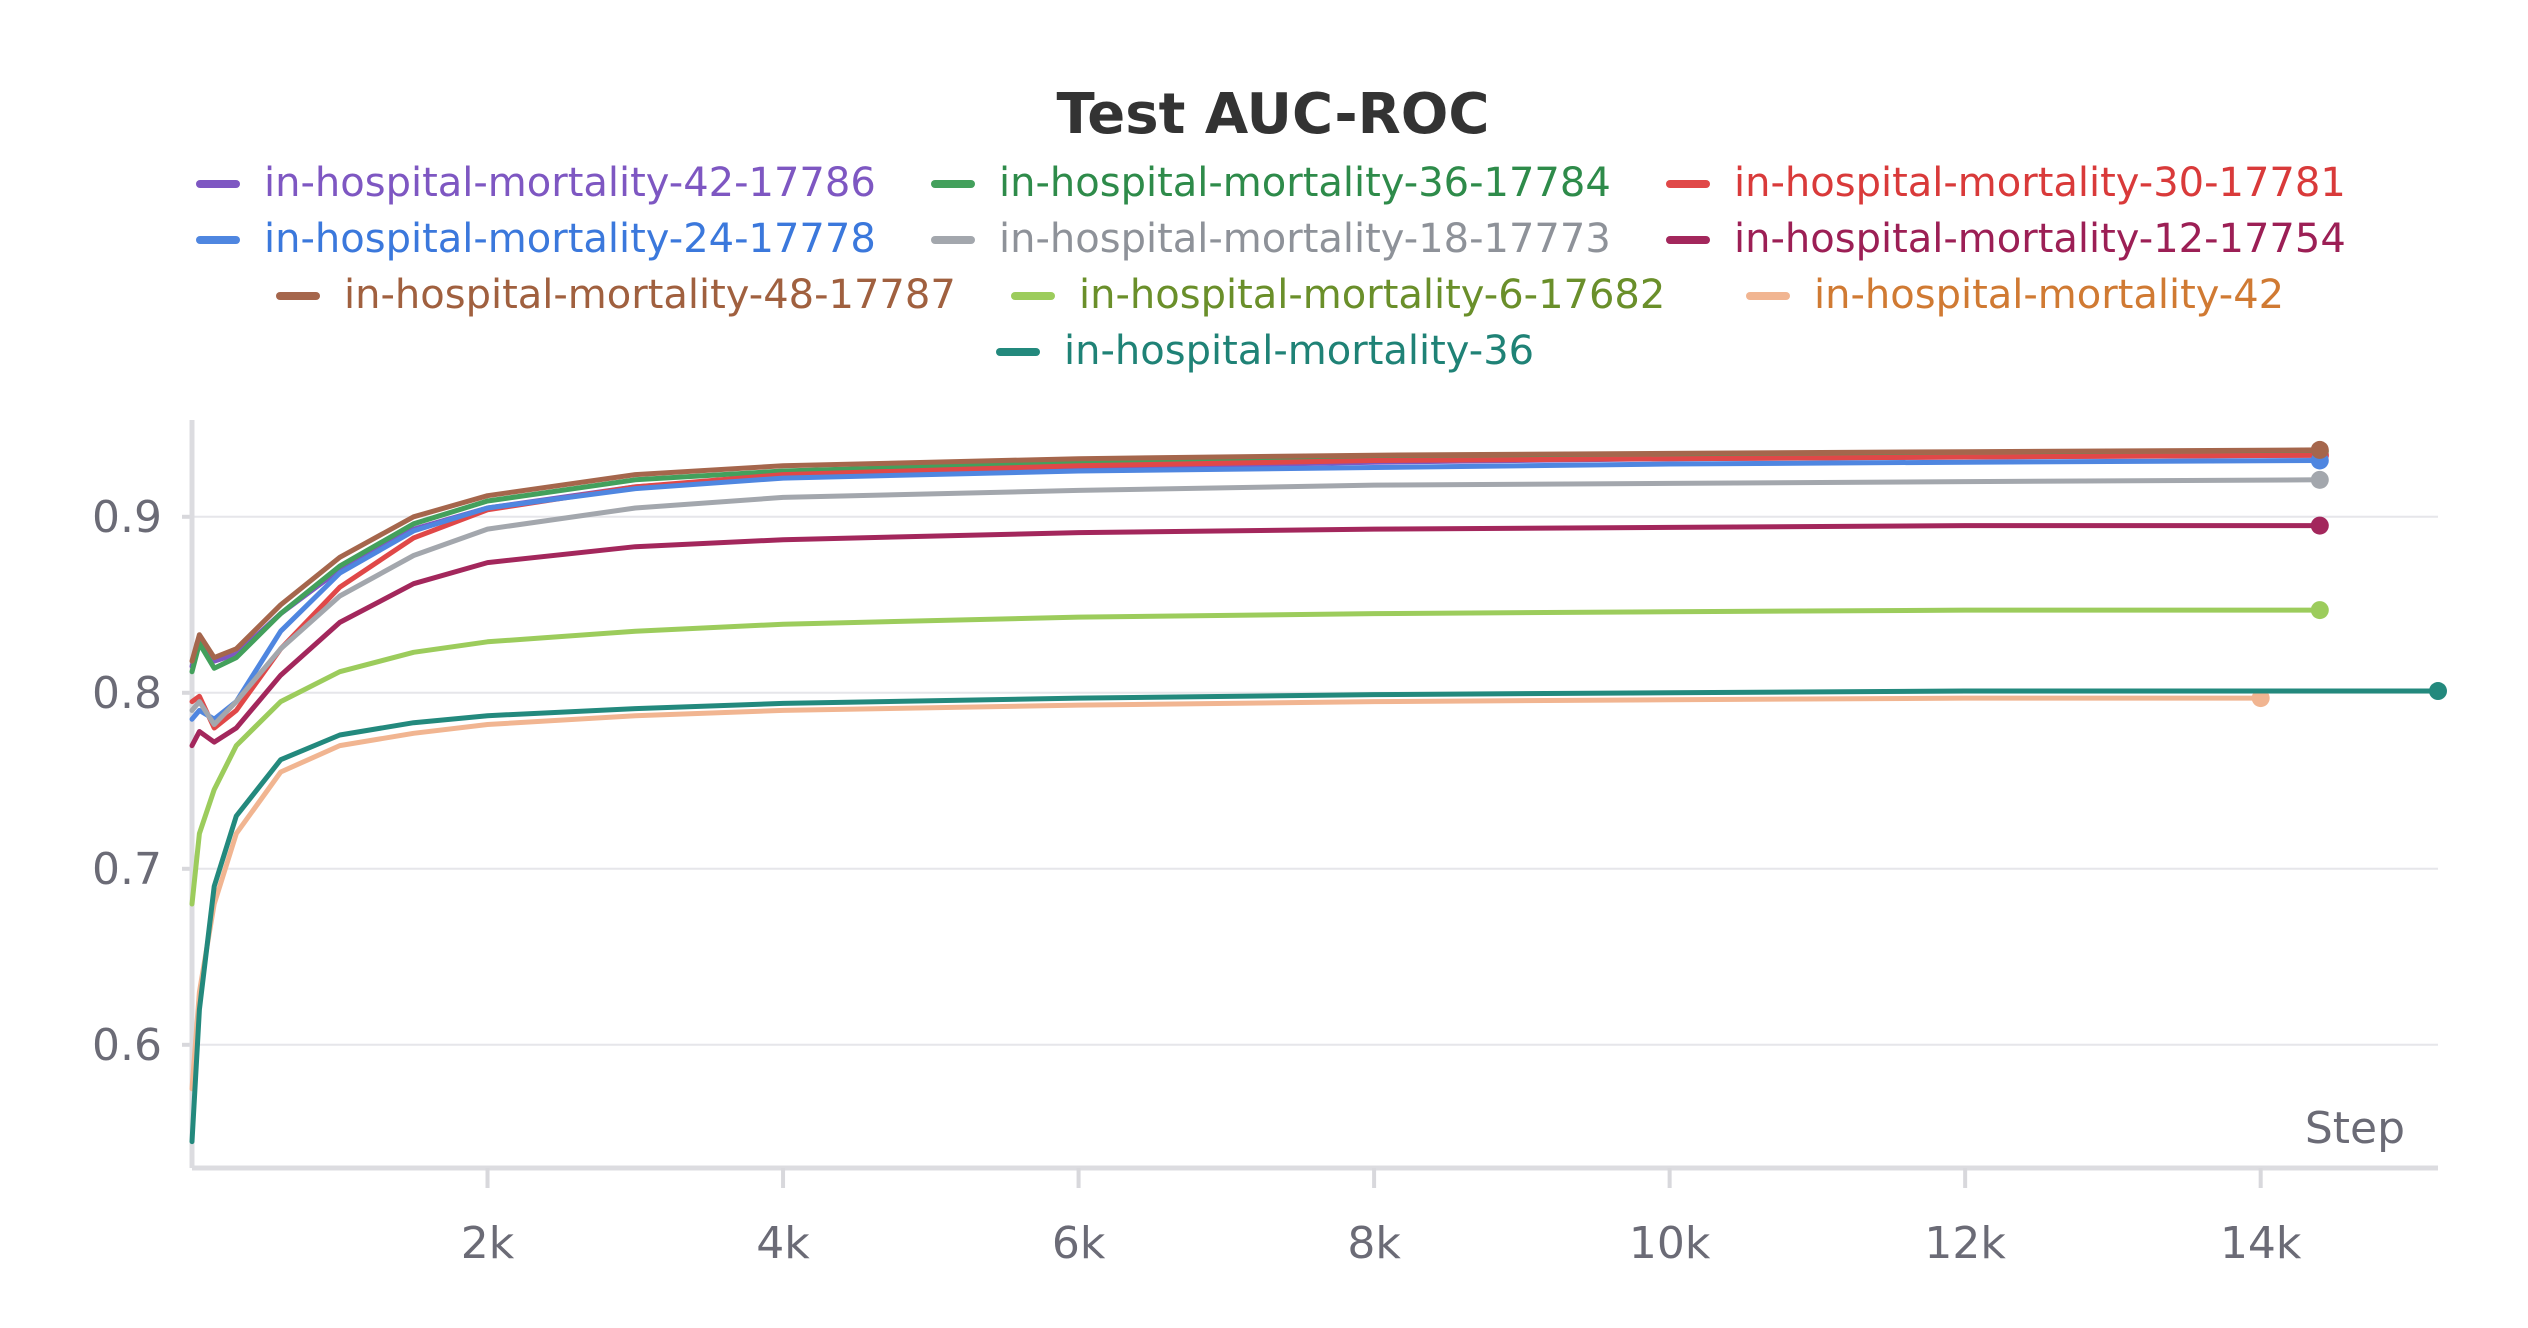  Describe the element at coordinates (2040, 183) in the screenshot. I see `legend-label: in-hospital-mortality-30-17781` at that location.